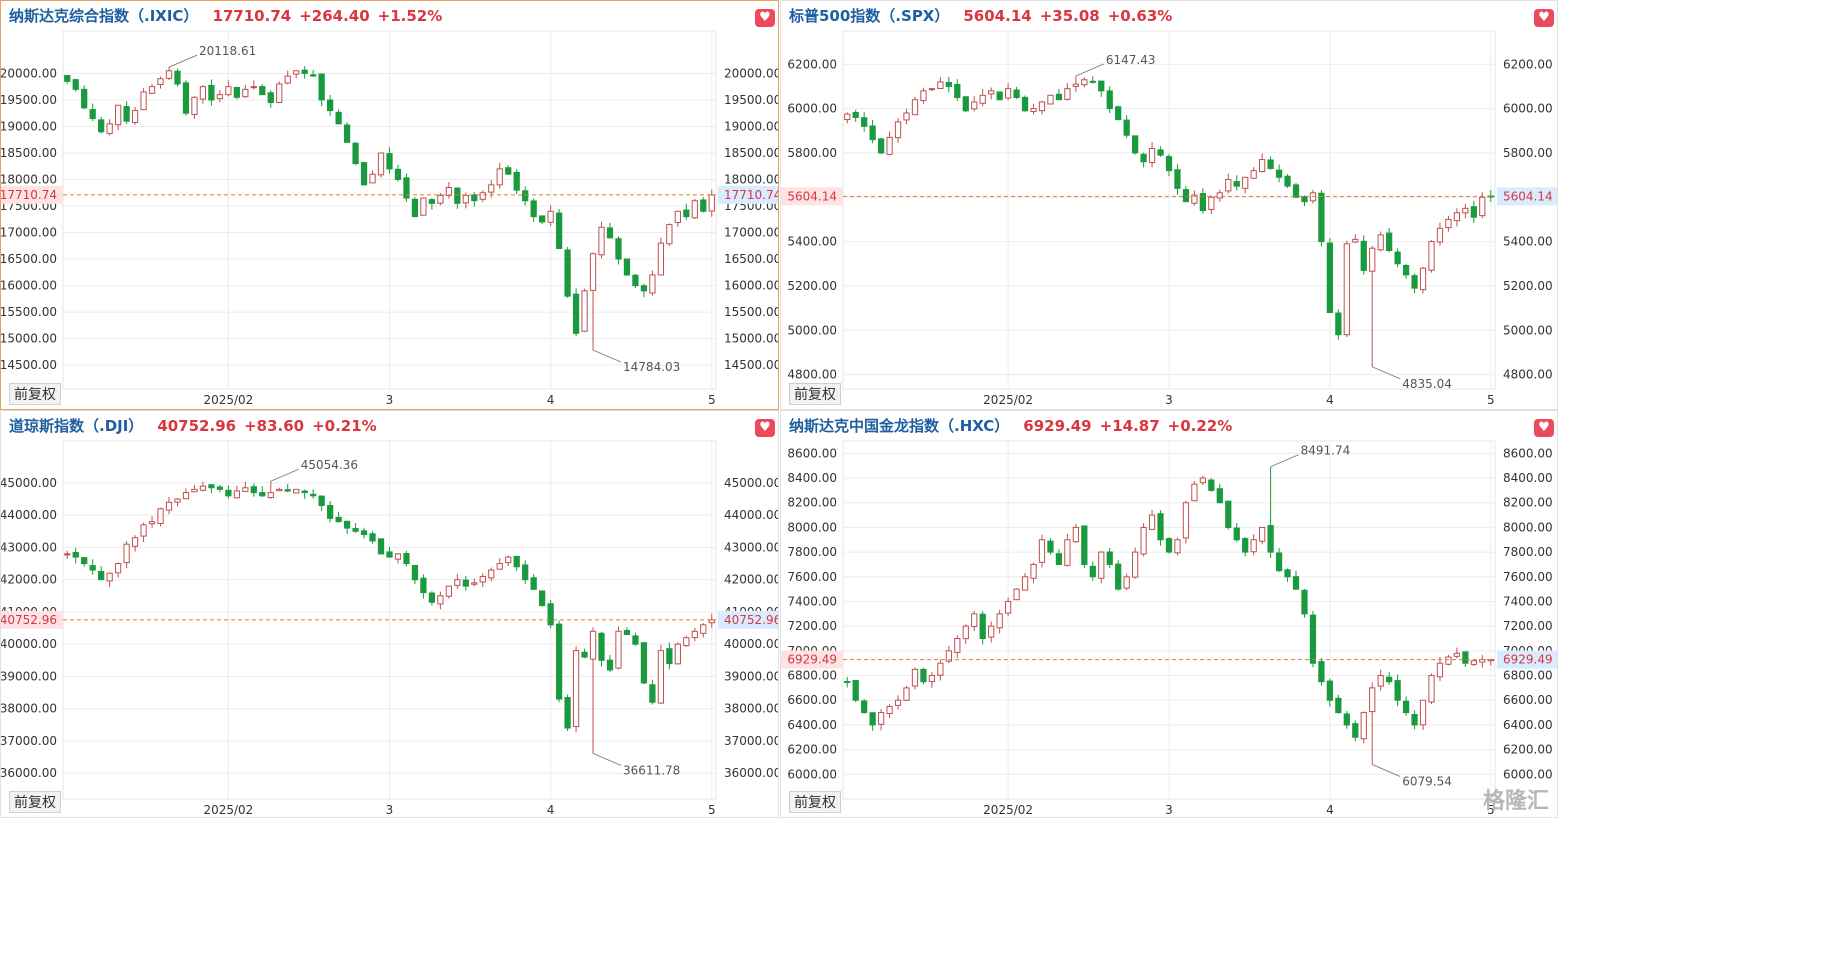  I want to click on price-tag-left-bg, so click(812, 659).